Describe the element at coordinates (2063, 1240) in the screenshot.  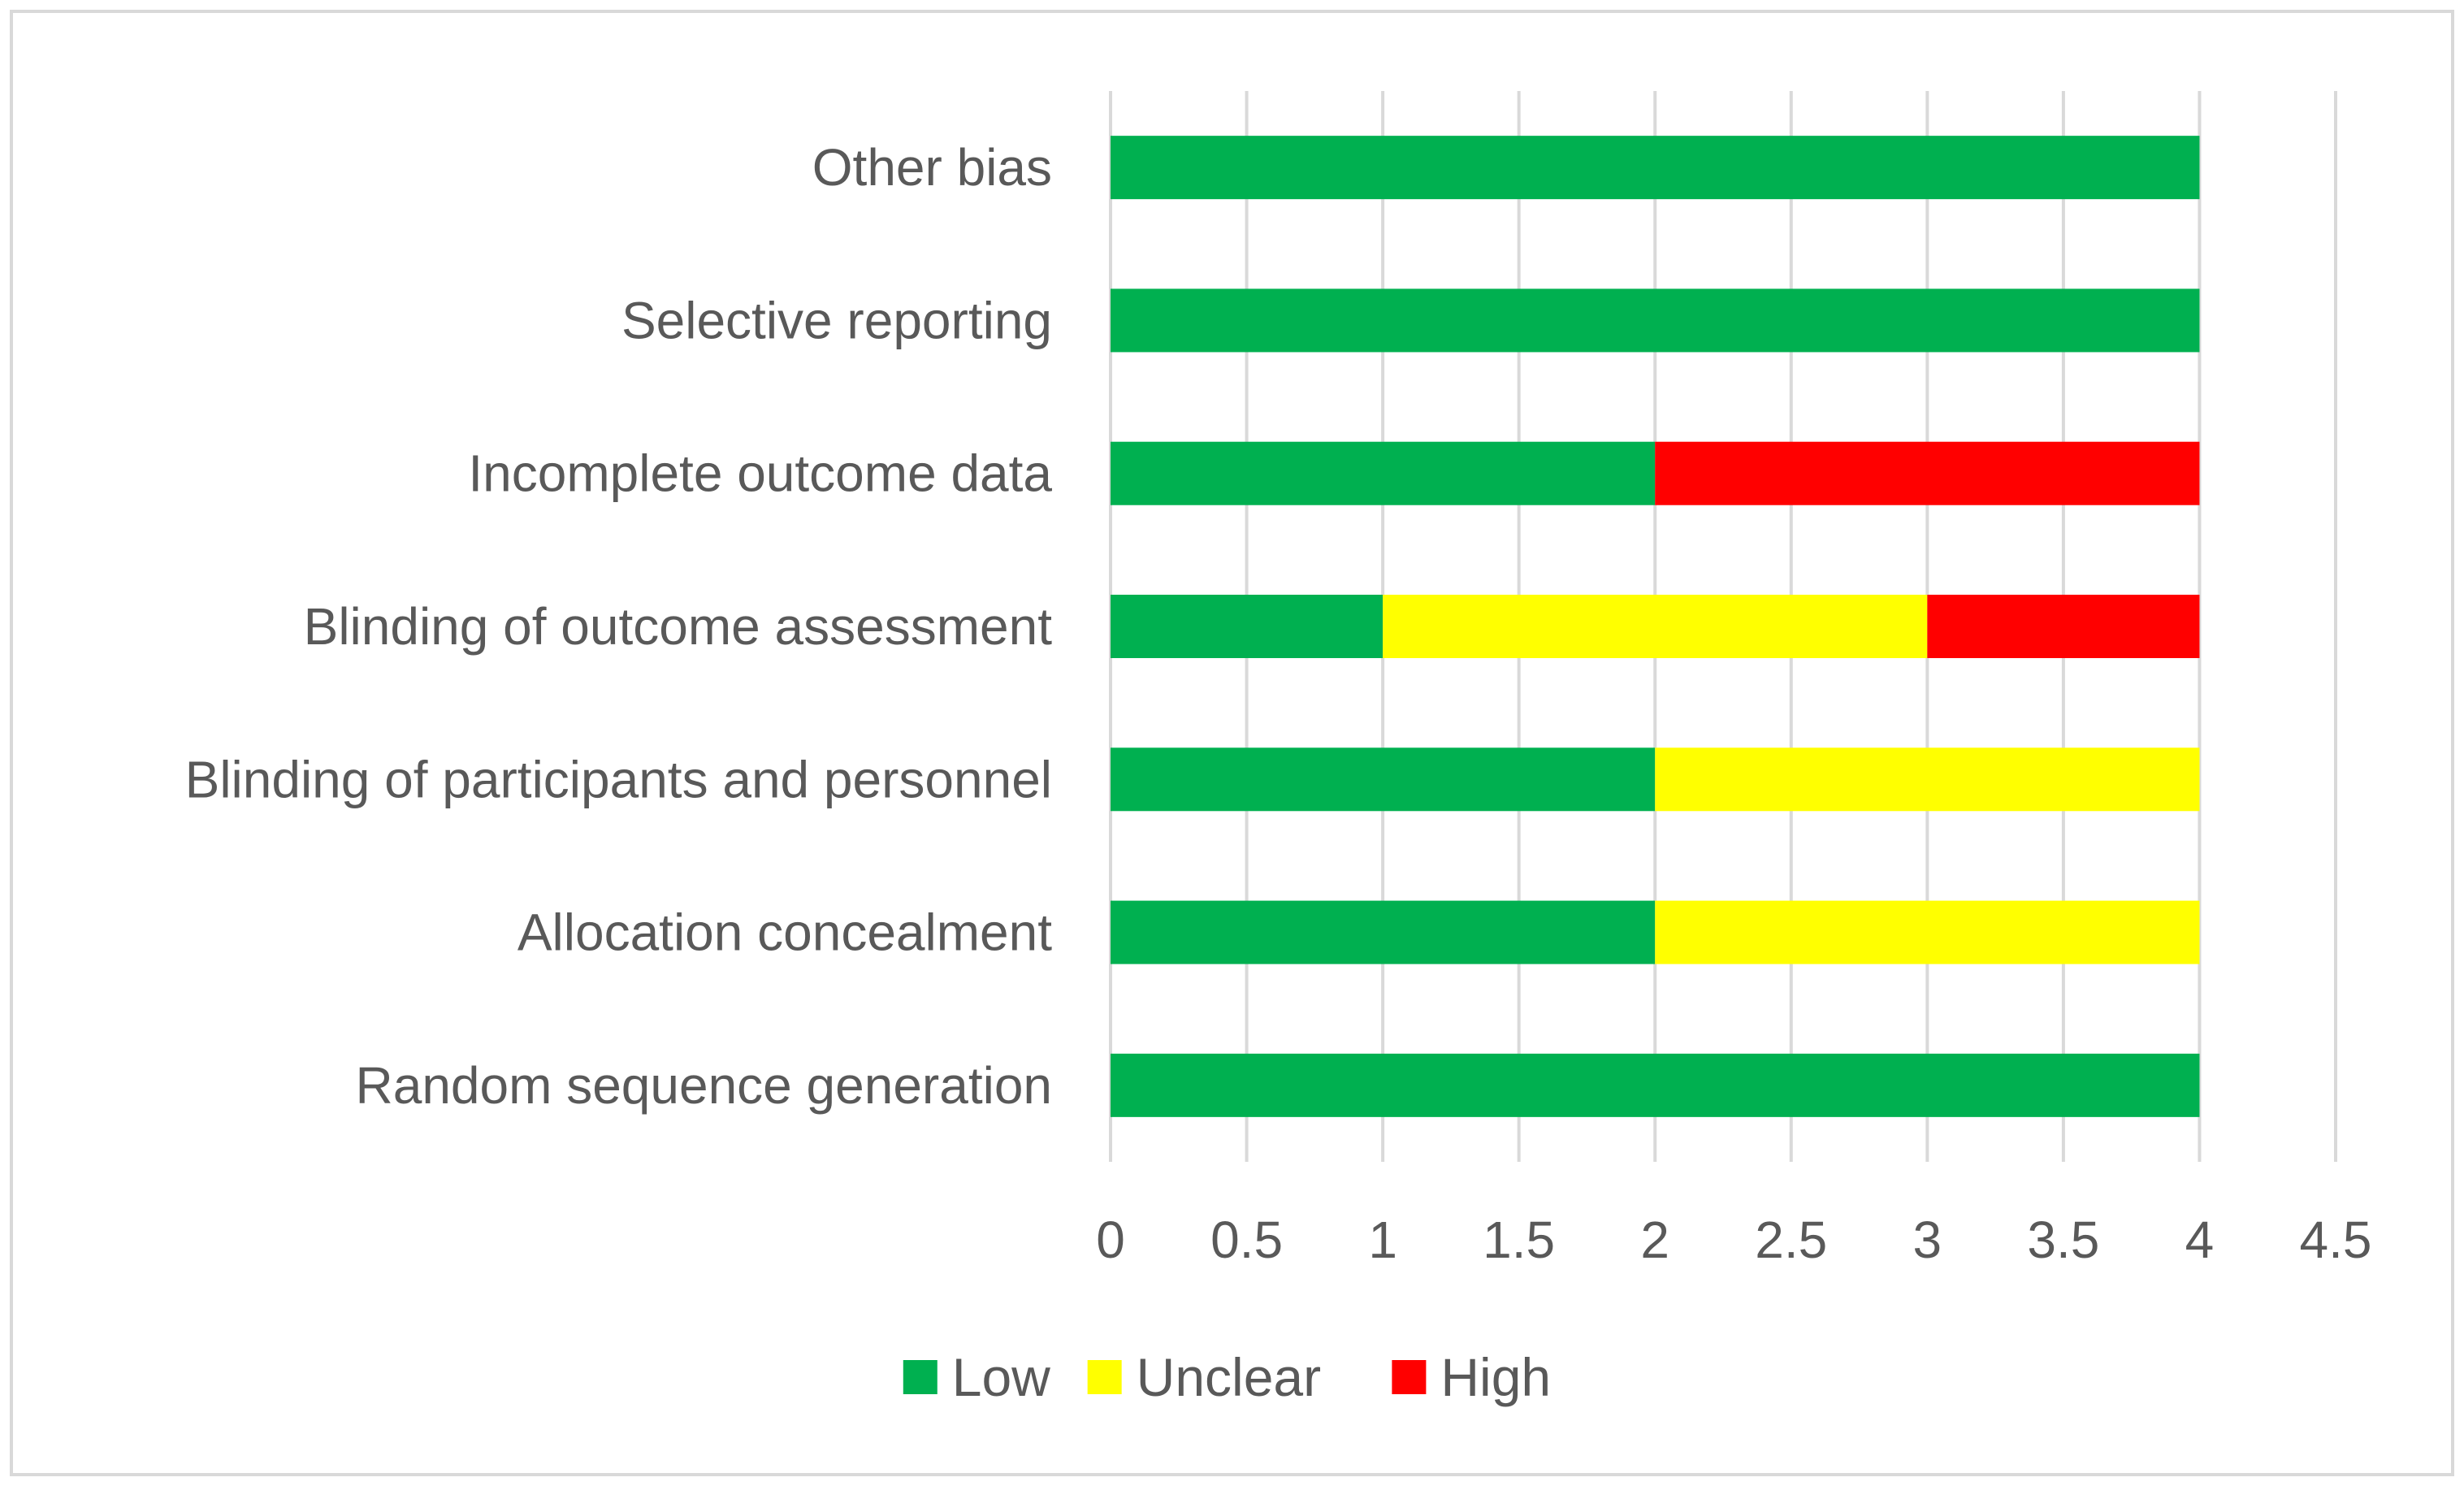
I see `x-tick-label: 3.5` at that location.